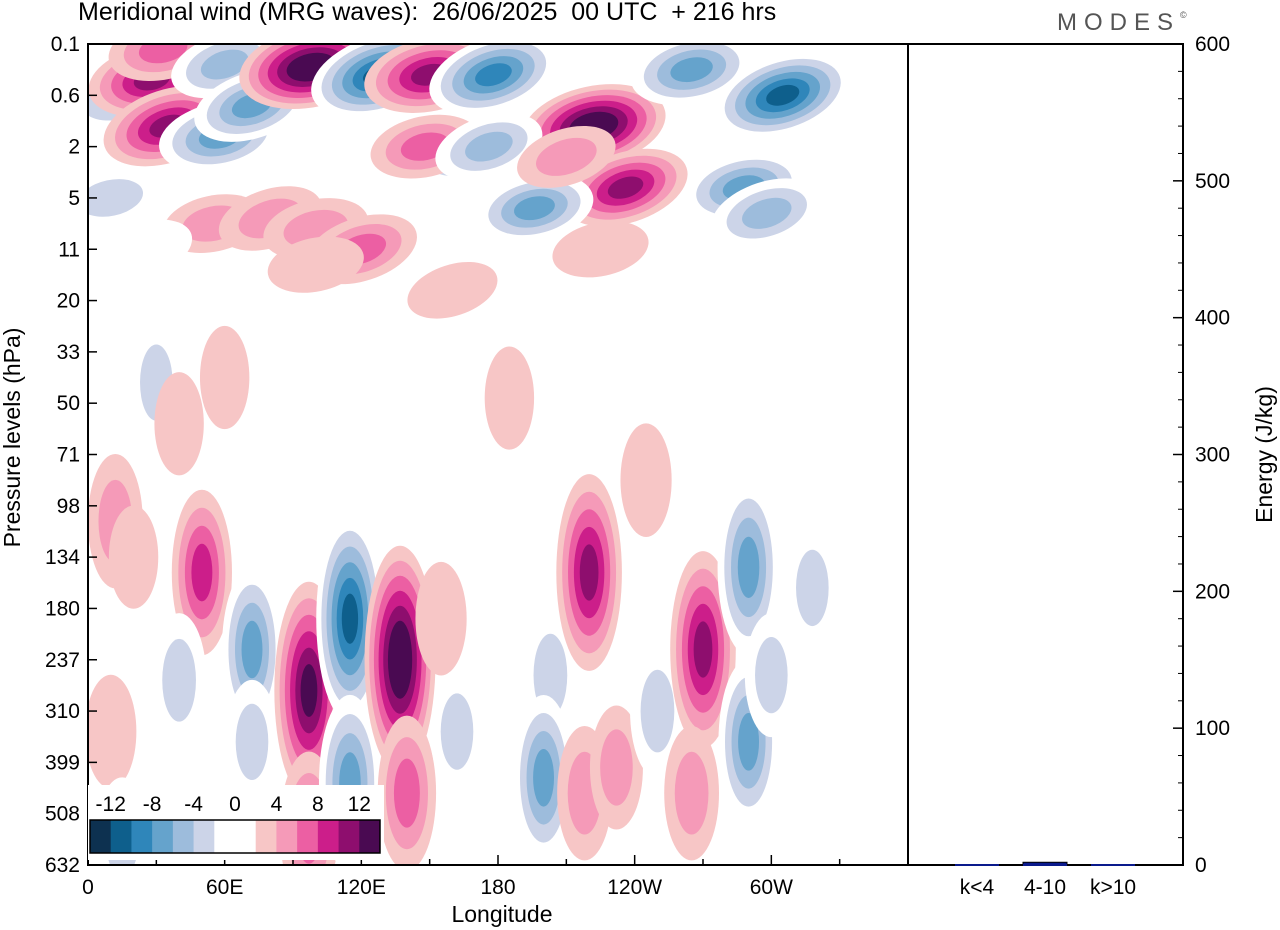 This screenshot has height=930, width=1280. I want to click on copyright-mark: ©, so click(1183, 15).